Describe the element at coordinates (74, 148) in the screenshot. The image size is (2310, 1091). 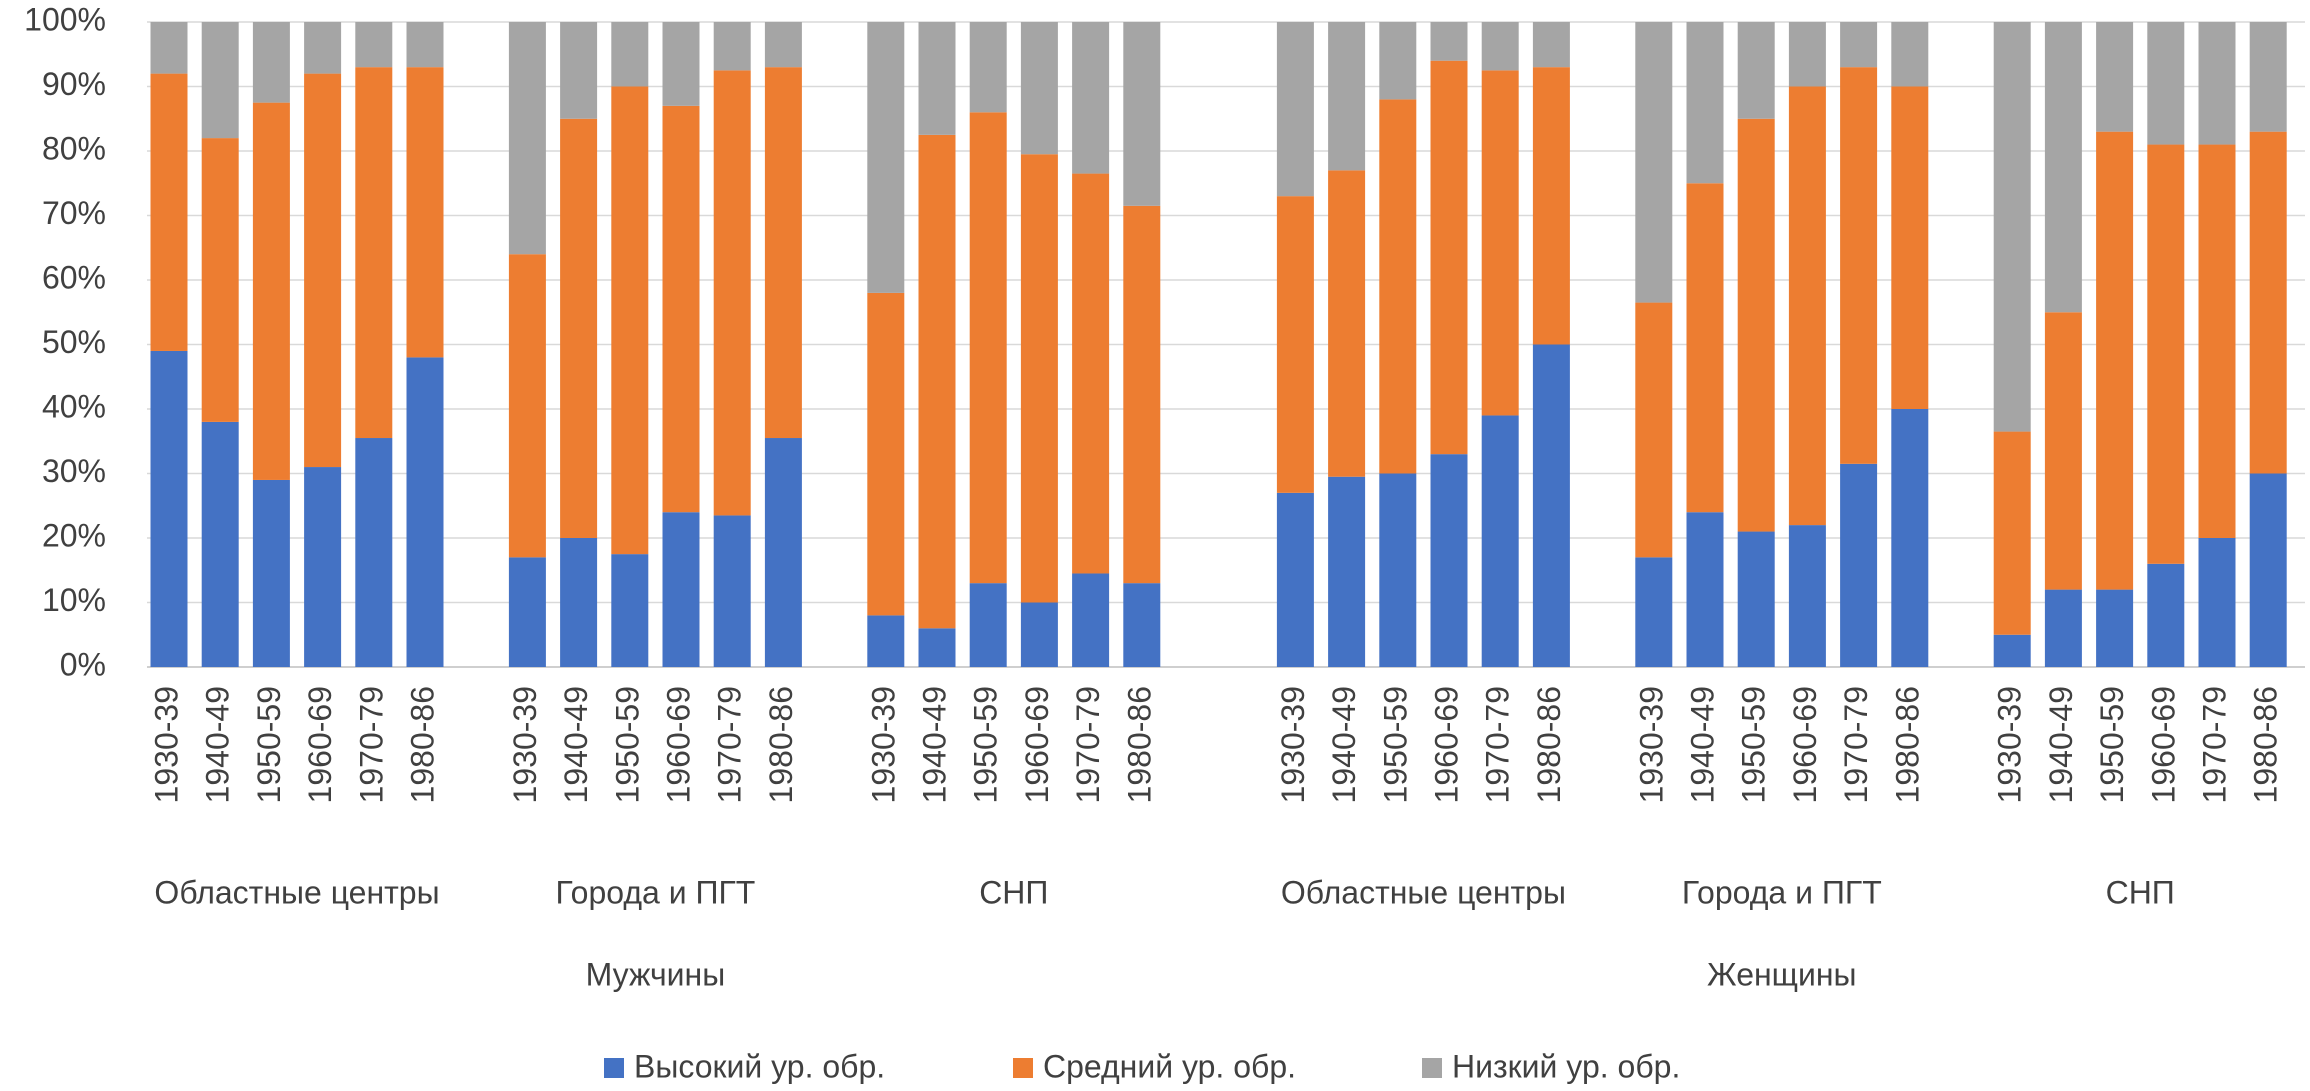
I see `y-tick-label: 80%` at that location.